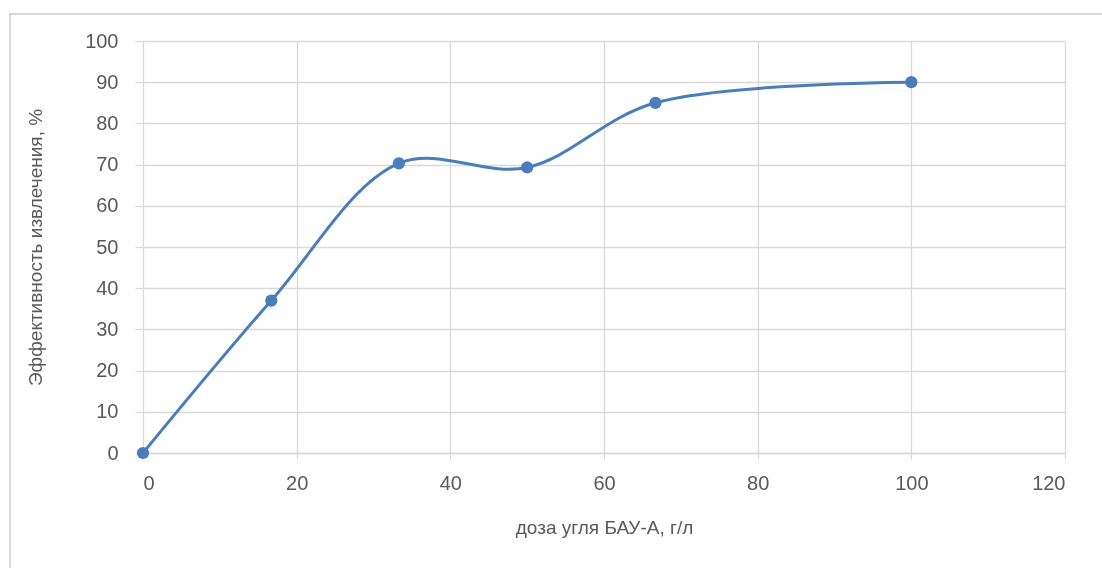  What do you see at coordinates (35, 247) in the screenshot?
I see `y-axis-title: Эффективность извлечения, %` at bounding box center [35, 247].